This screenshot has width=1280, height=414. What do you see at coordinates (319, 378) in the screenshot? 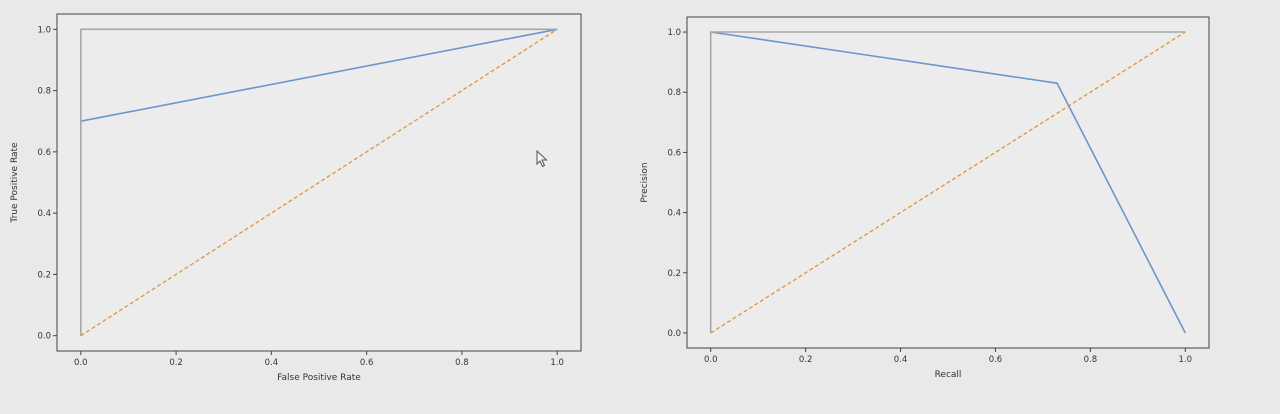
I see `x-axis-label: False Positive Rate` at bounding box center [319, 378].